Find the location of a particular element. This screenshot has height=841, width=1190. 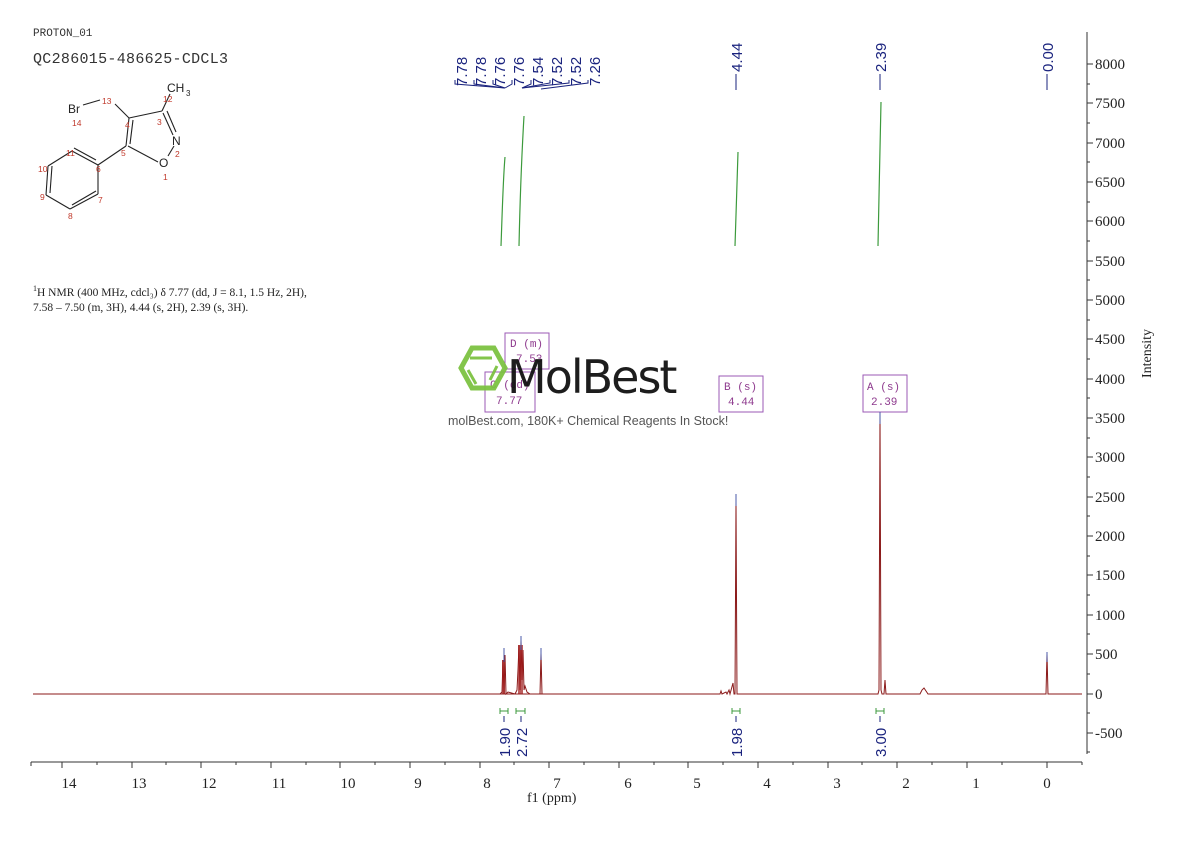

svg-text: -500 is located at coordinates (1109, 734).